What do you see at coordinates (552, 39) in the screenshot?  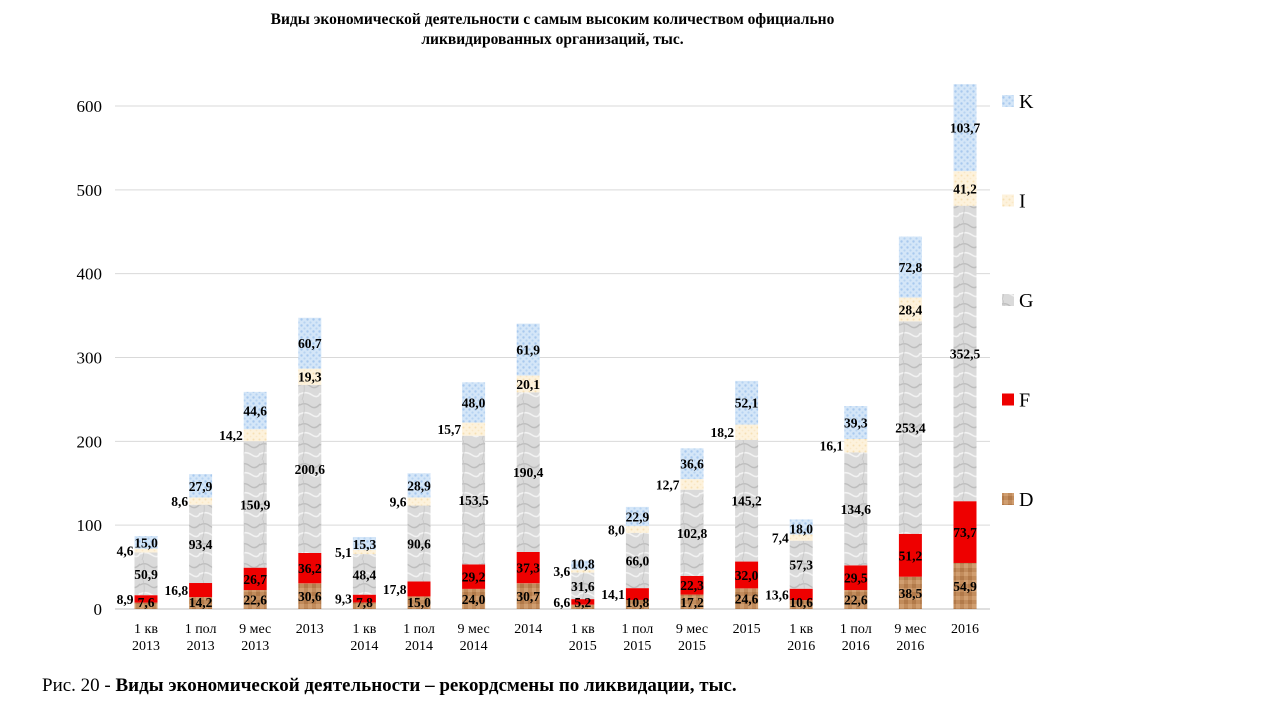 I see `chart-title-line2: ликвидированных организаций, тыс.` at bounding box center [552, 39].